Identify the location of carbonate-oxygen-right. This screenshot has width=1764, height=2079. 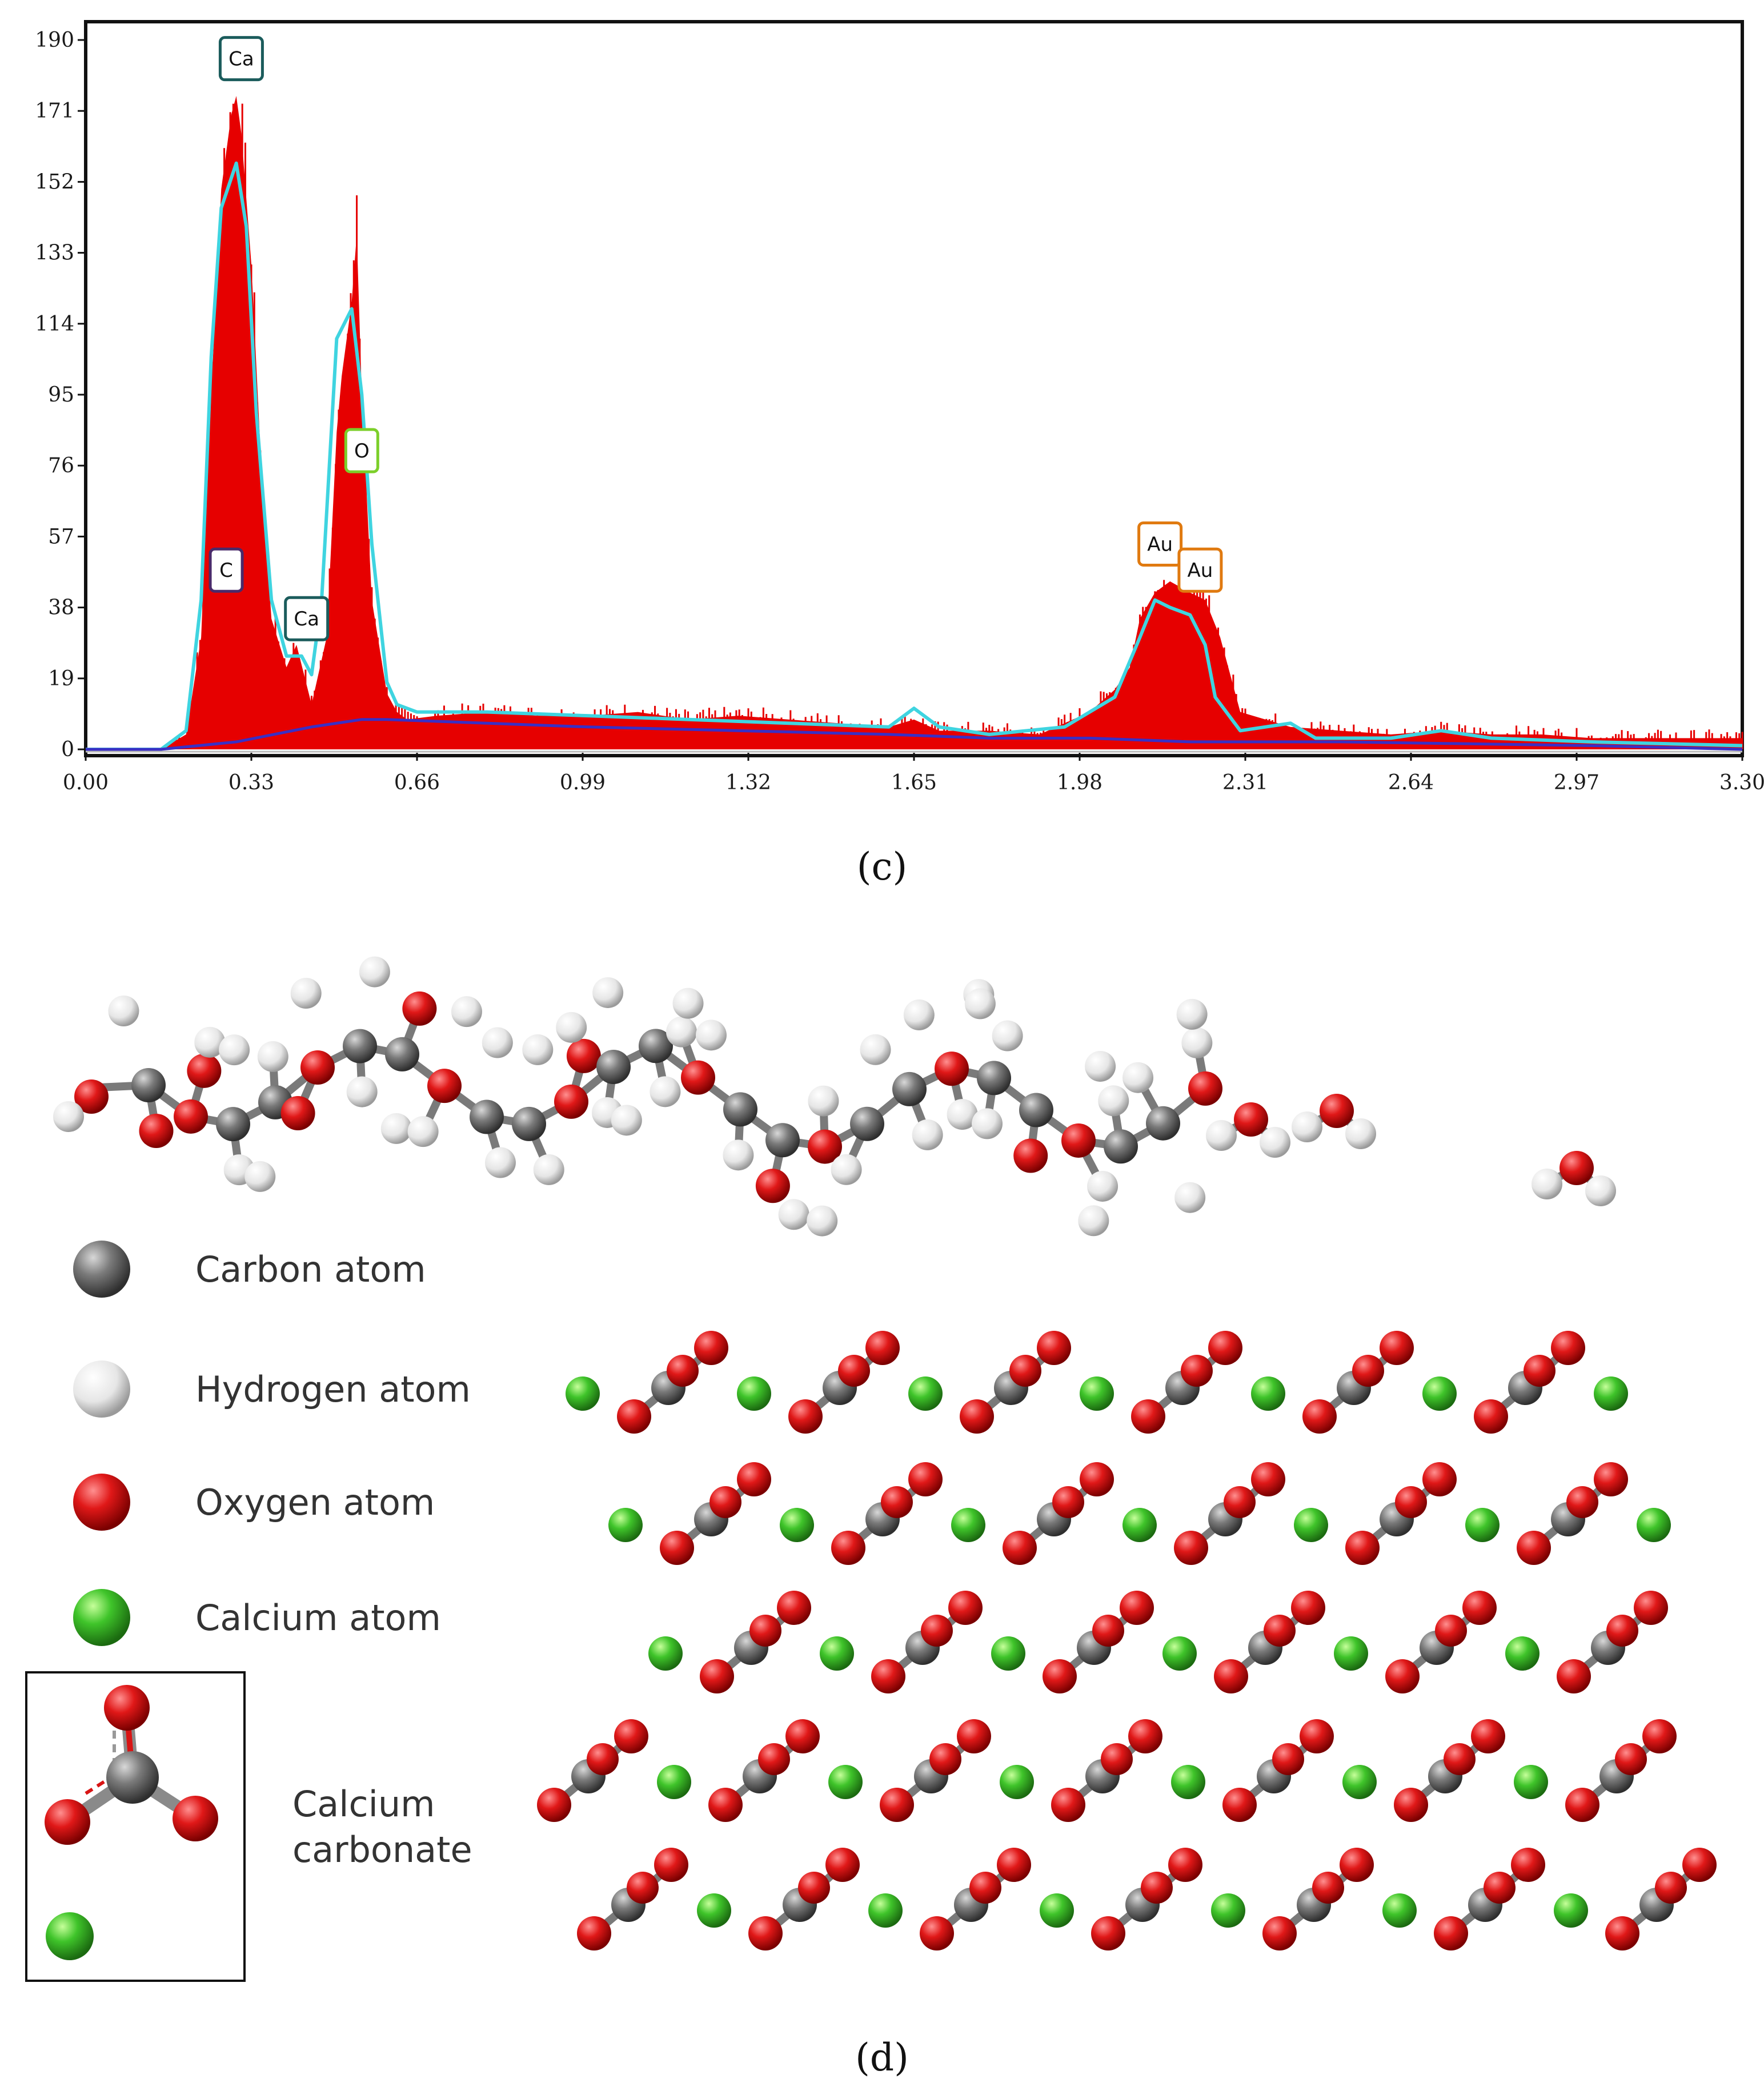
(195, 1818).